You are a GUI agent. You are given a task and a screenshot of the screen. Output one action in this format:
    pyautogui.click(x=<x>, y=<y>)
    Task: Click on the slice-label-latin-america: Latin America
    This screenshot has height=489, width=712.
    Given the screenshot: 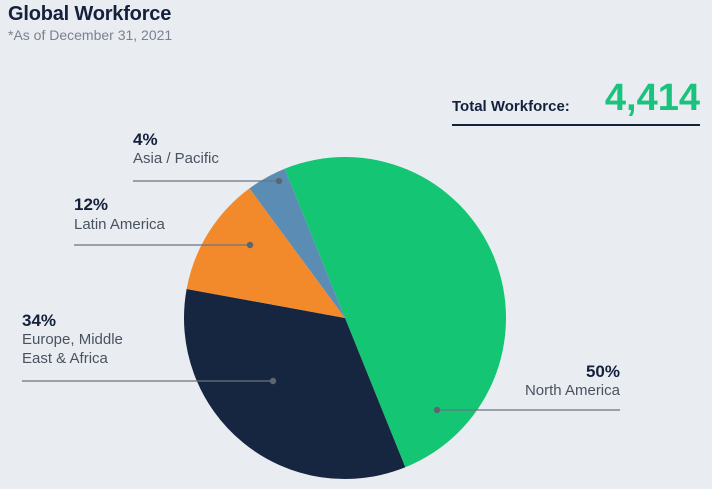 What is the action you would take?
    pyautogui.click(x=120, y=224)
    